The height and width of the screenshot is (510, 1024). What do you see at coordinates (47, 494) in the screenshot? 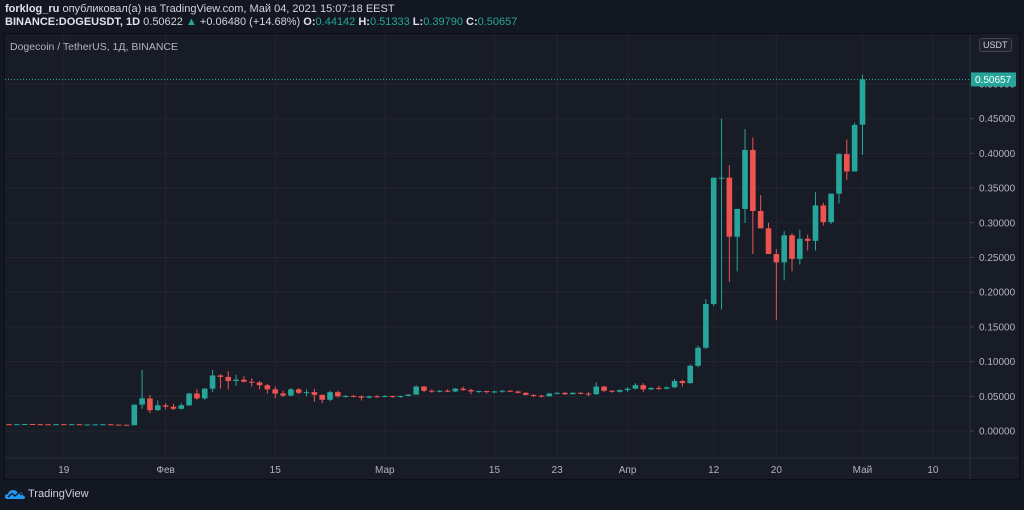
I see `tradingview-logo: TradingView` at bounding box center [47, 494].